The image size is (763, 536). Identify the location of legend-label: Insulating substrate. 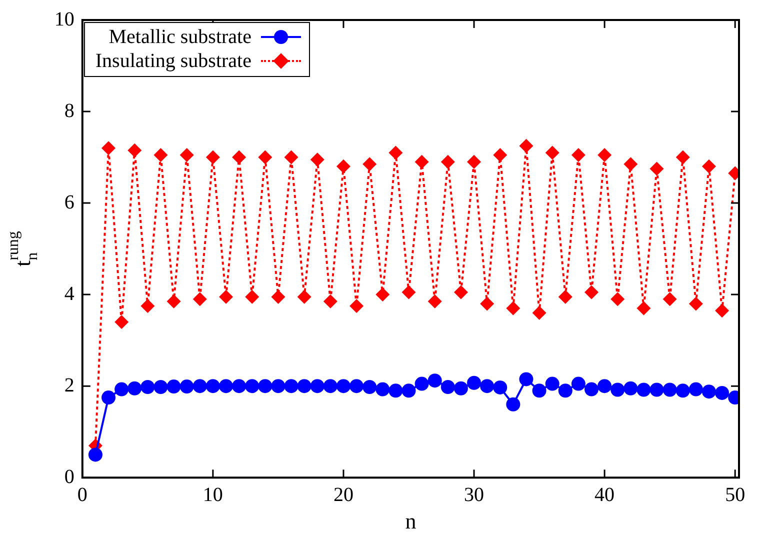
(173, 61).